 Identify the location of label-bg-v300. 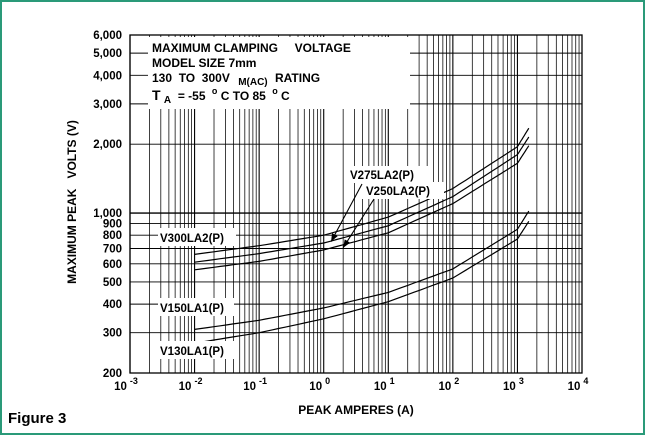
(197, 237).